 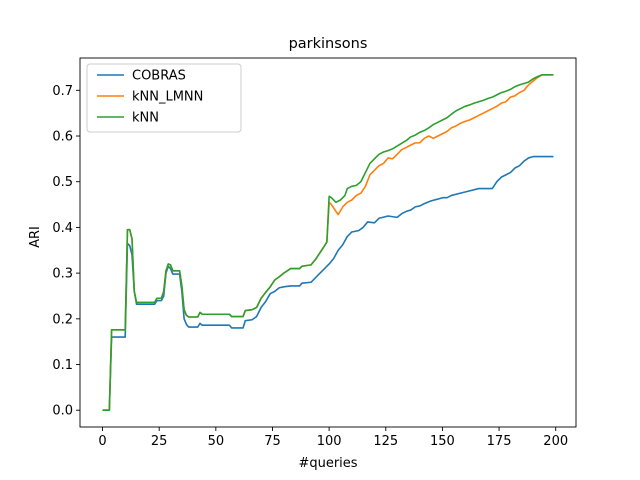 What do you see at coordinates (62, 182) in the screenshot?
I see `y-tick-label: 0.5` at bounding box center [62, 182].